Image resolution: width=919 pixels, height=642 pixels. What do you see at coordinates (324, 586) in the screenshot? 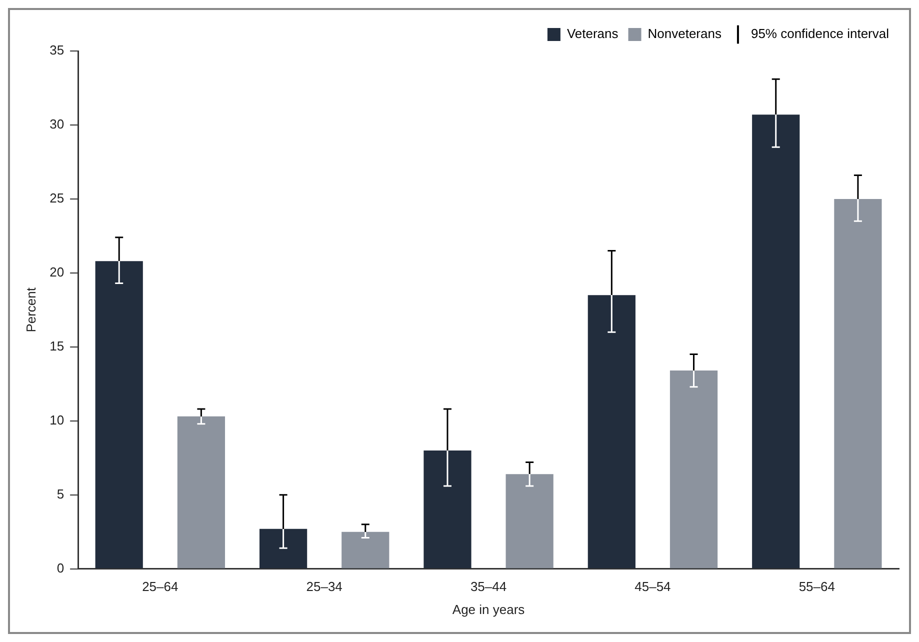
I see `x-tick-label: 25–34` at bounding box center [324, 586].